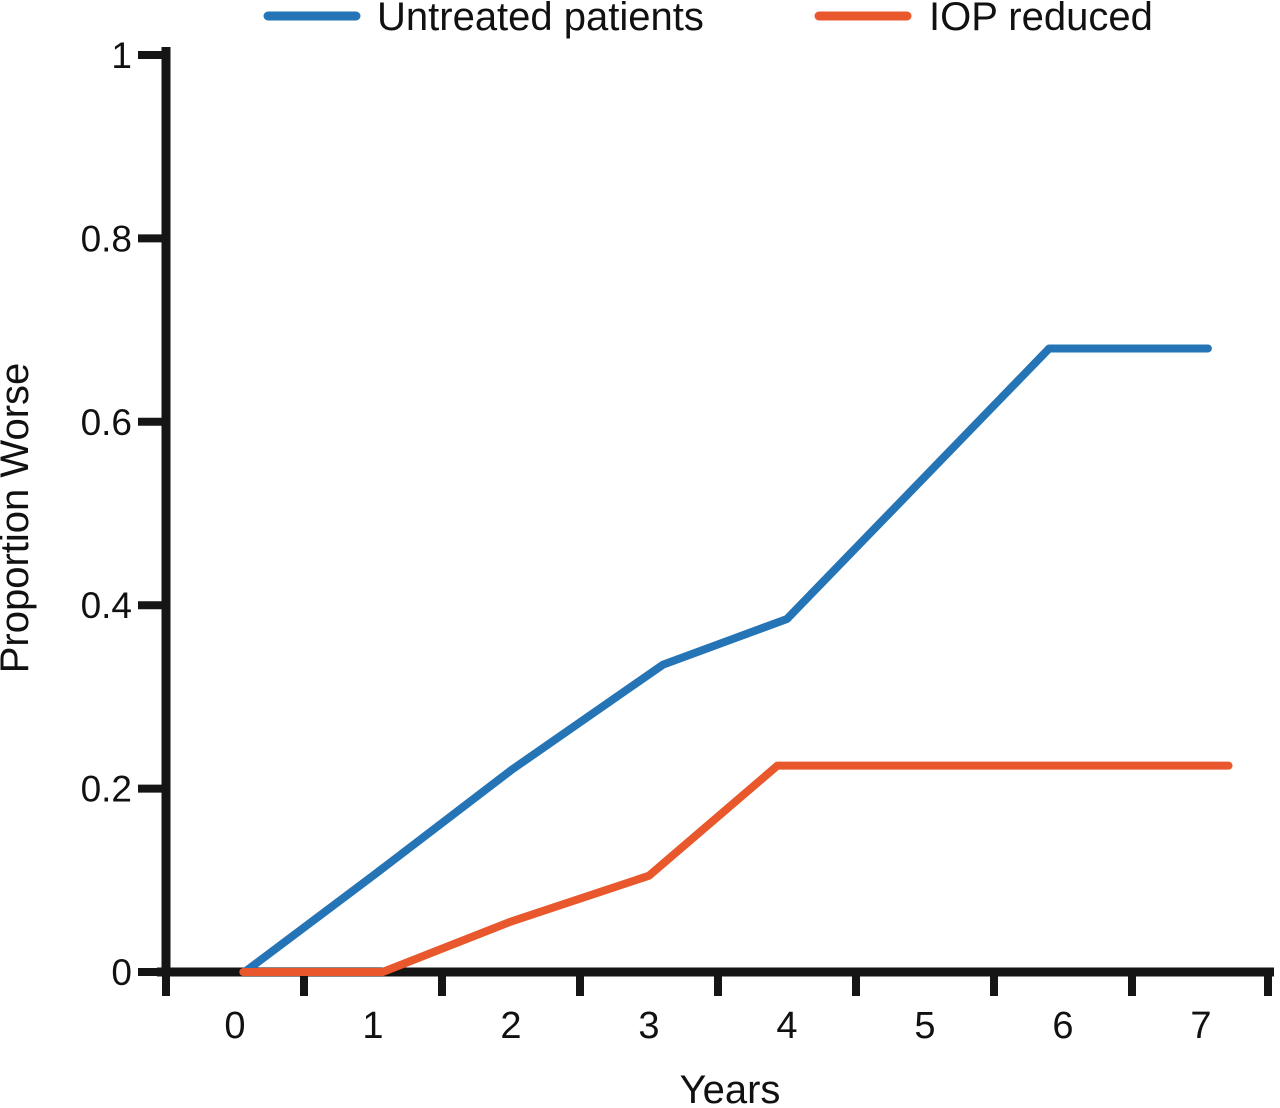  What do you see at coordinates (717, 1007) in the screenshot?
I see `x-ticks: 0 1 2 3 4 5 6 7` at bounding box center [717, 1007].